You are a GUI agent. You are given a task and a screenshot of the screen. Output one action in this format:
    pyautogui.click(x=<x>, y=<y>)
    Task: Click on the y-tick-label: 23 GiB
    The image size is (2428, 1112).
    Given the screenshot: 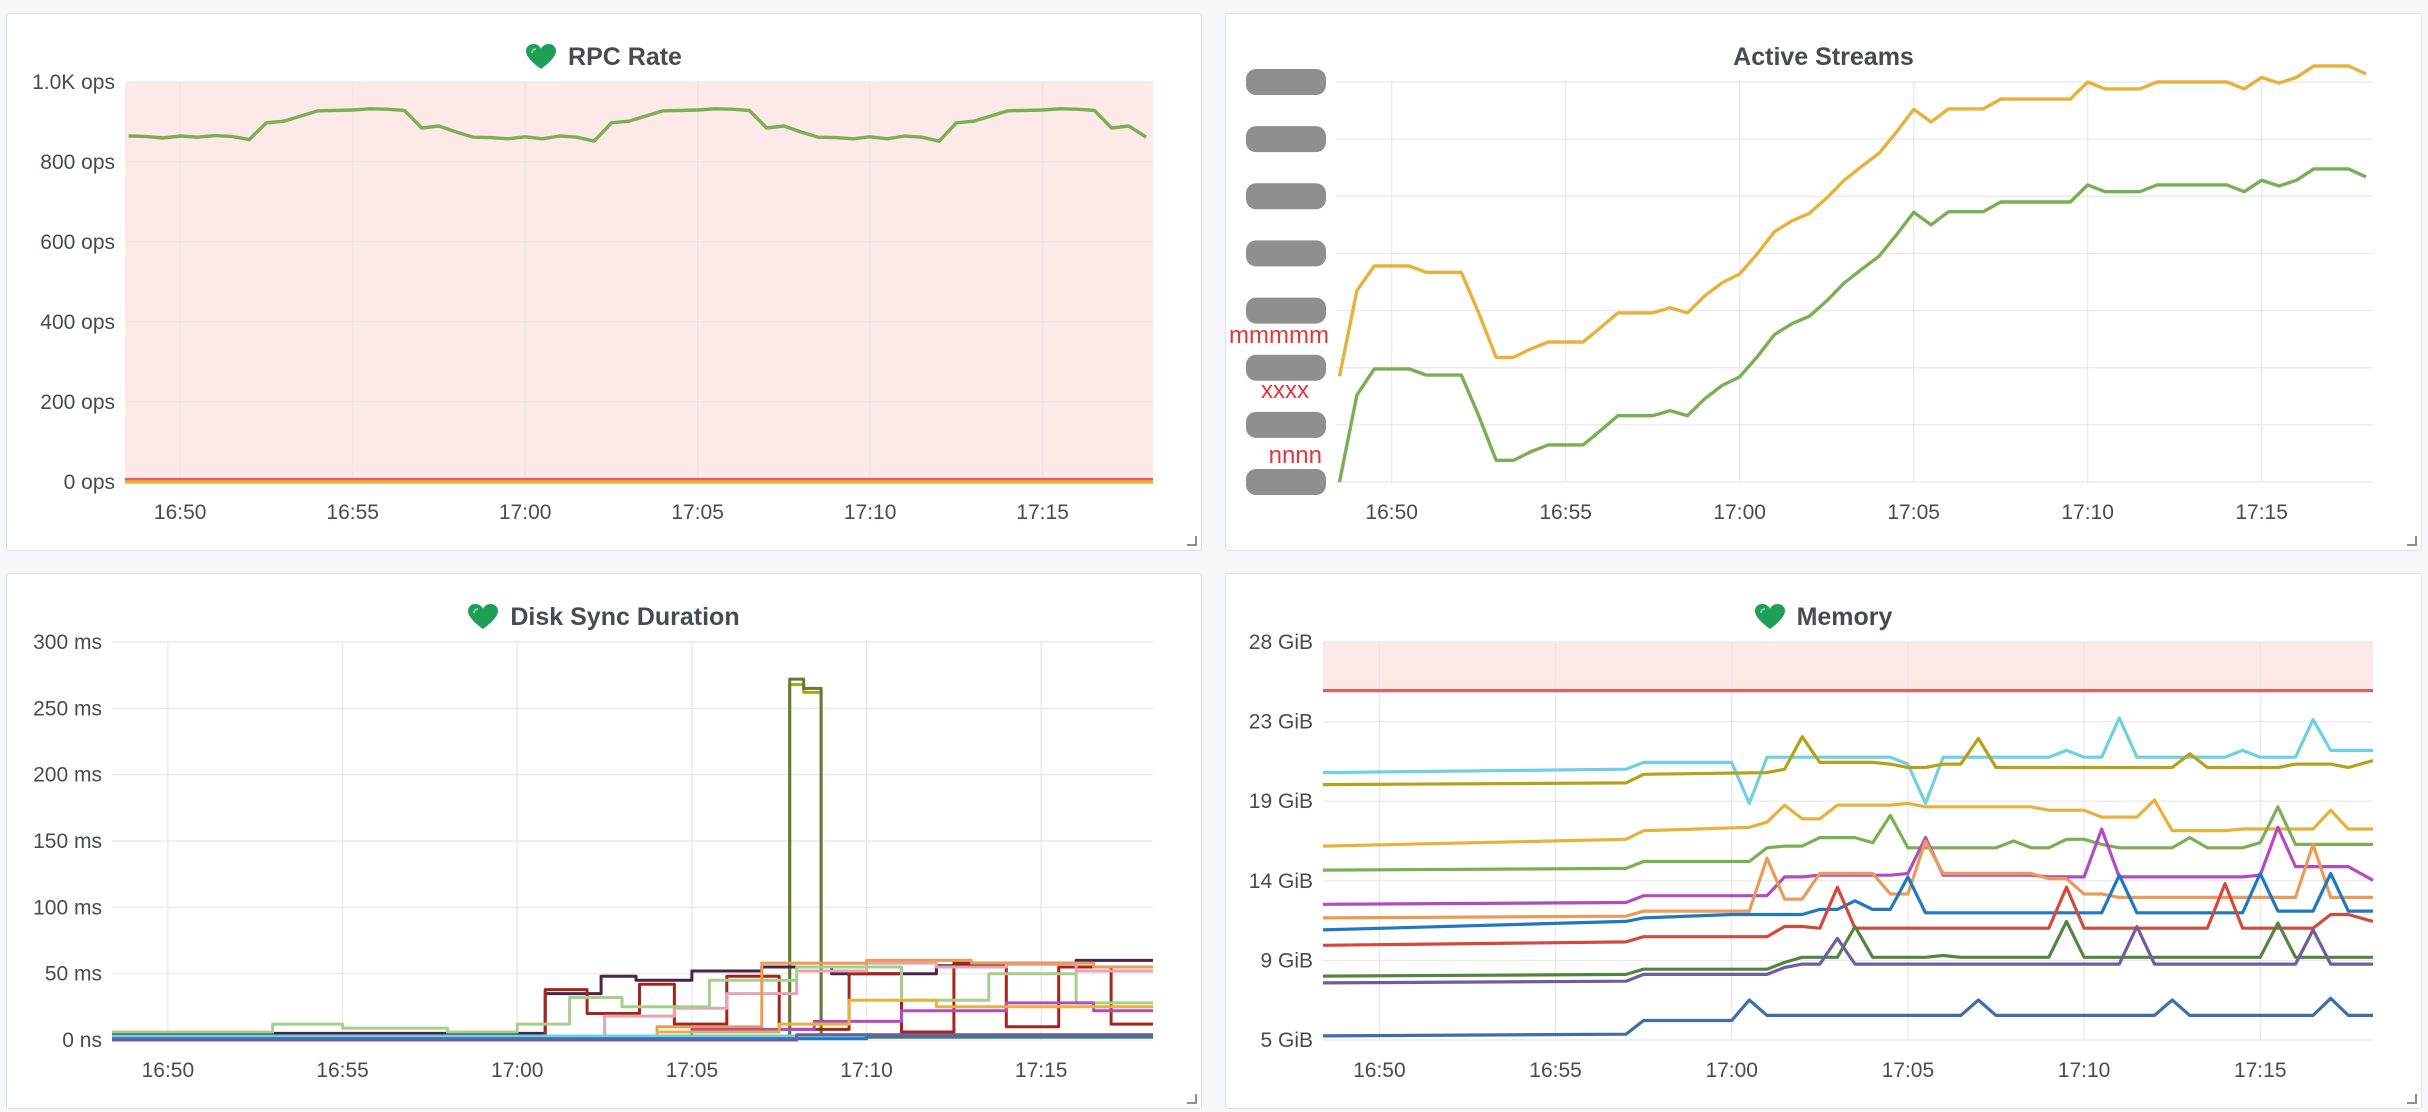 What is the action you would take?
    pyautogui.click(x=1281, y=722)
    